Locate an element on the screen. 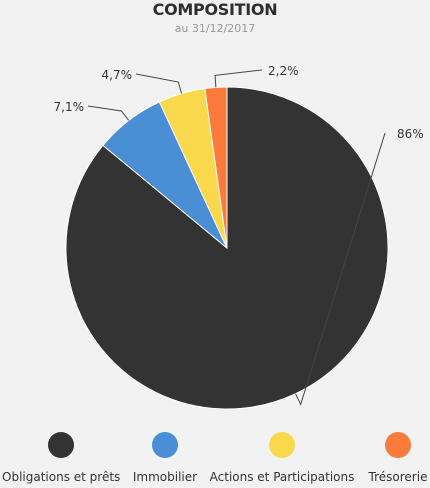 This screenshot has width=430, height=488. data-label-2: 4,7% is located at coordinates (117, 75).